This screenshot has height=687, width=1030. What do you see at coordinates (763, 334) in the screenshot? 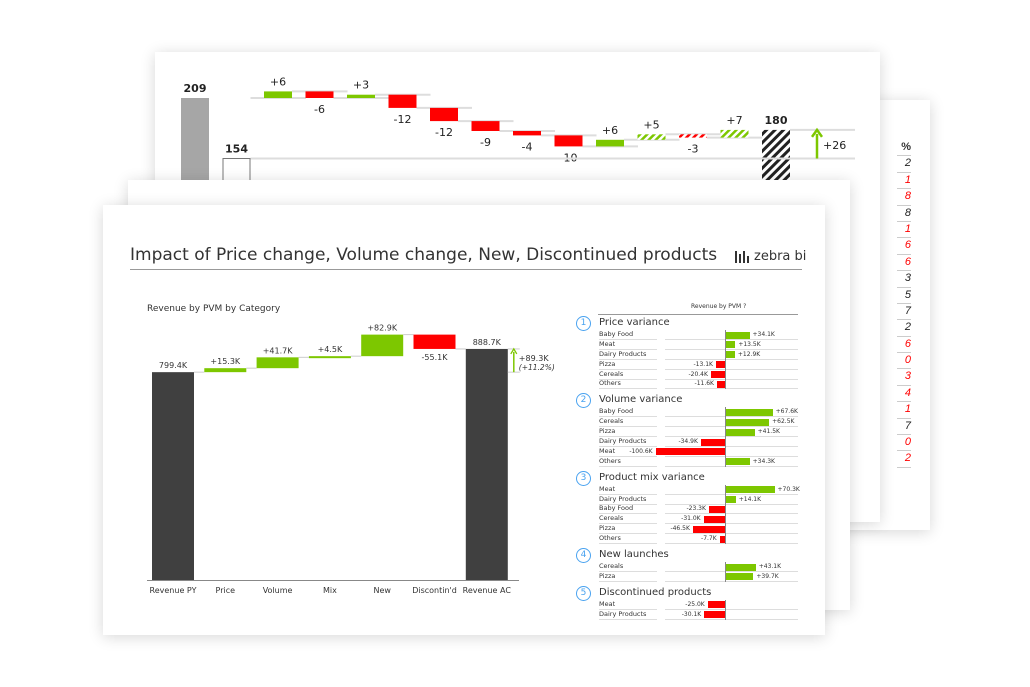
I see `variance-value: +34.1K` at bounding box center [763, 334].